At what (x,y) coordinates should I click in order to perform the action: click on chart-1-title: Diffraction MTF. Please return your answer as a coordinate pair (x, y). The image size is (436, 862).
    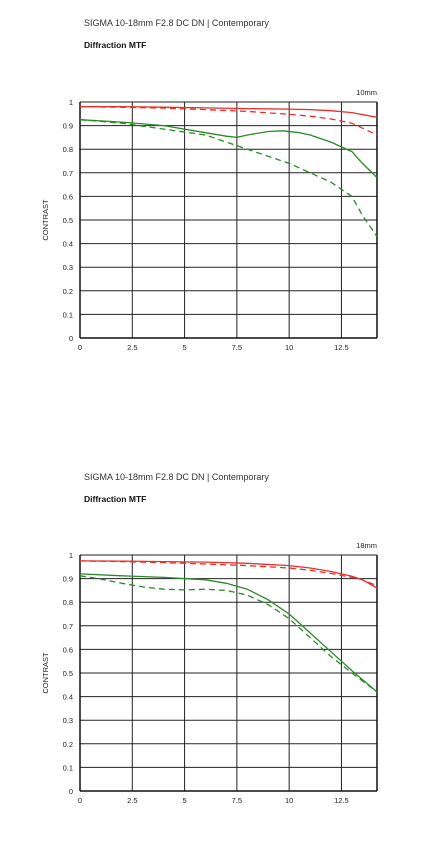
    Looking at the image, I should click on (115, 45).